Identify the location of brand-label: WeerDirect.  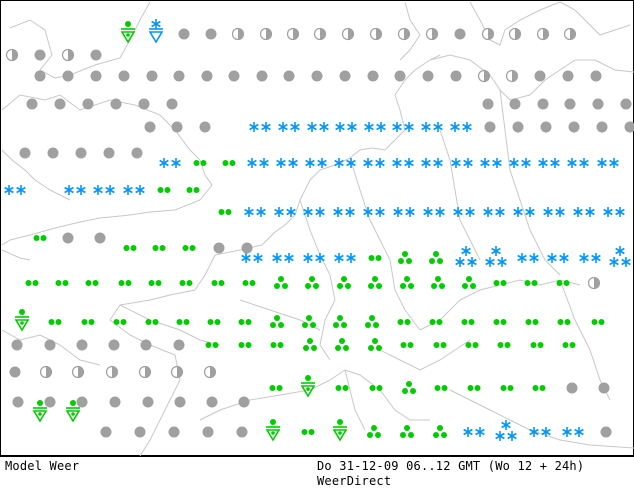
(354, 481).